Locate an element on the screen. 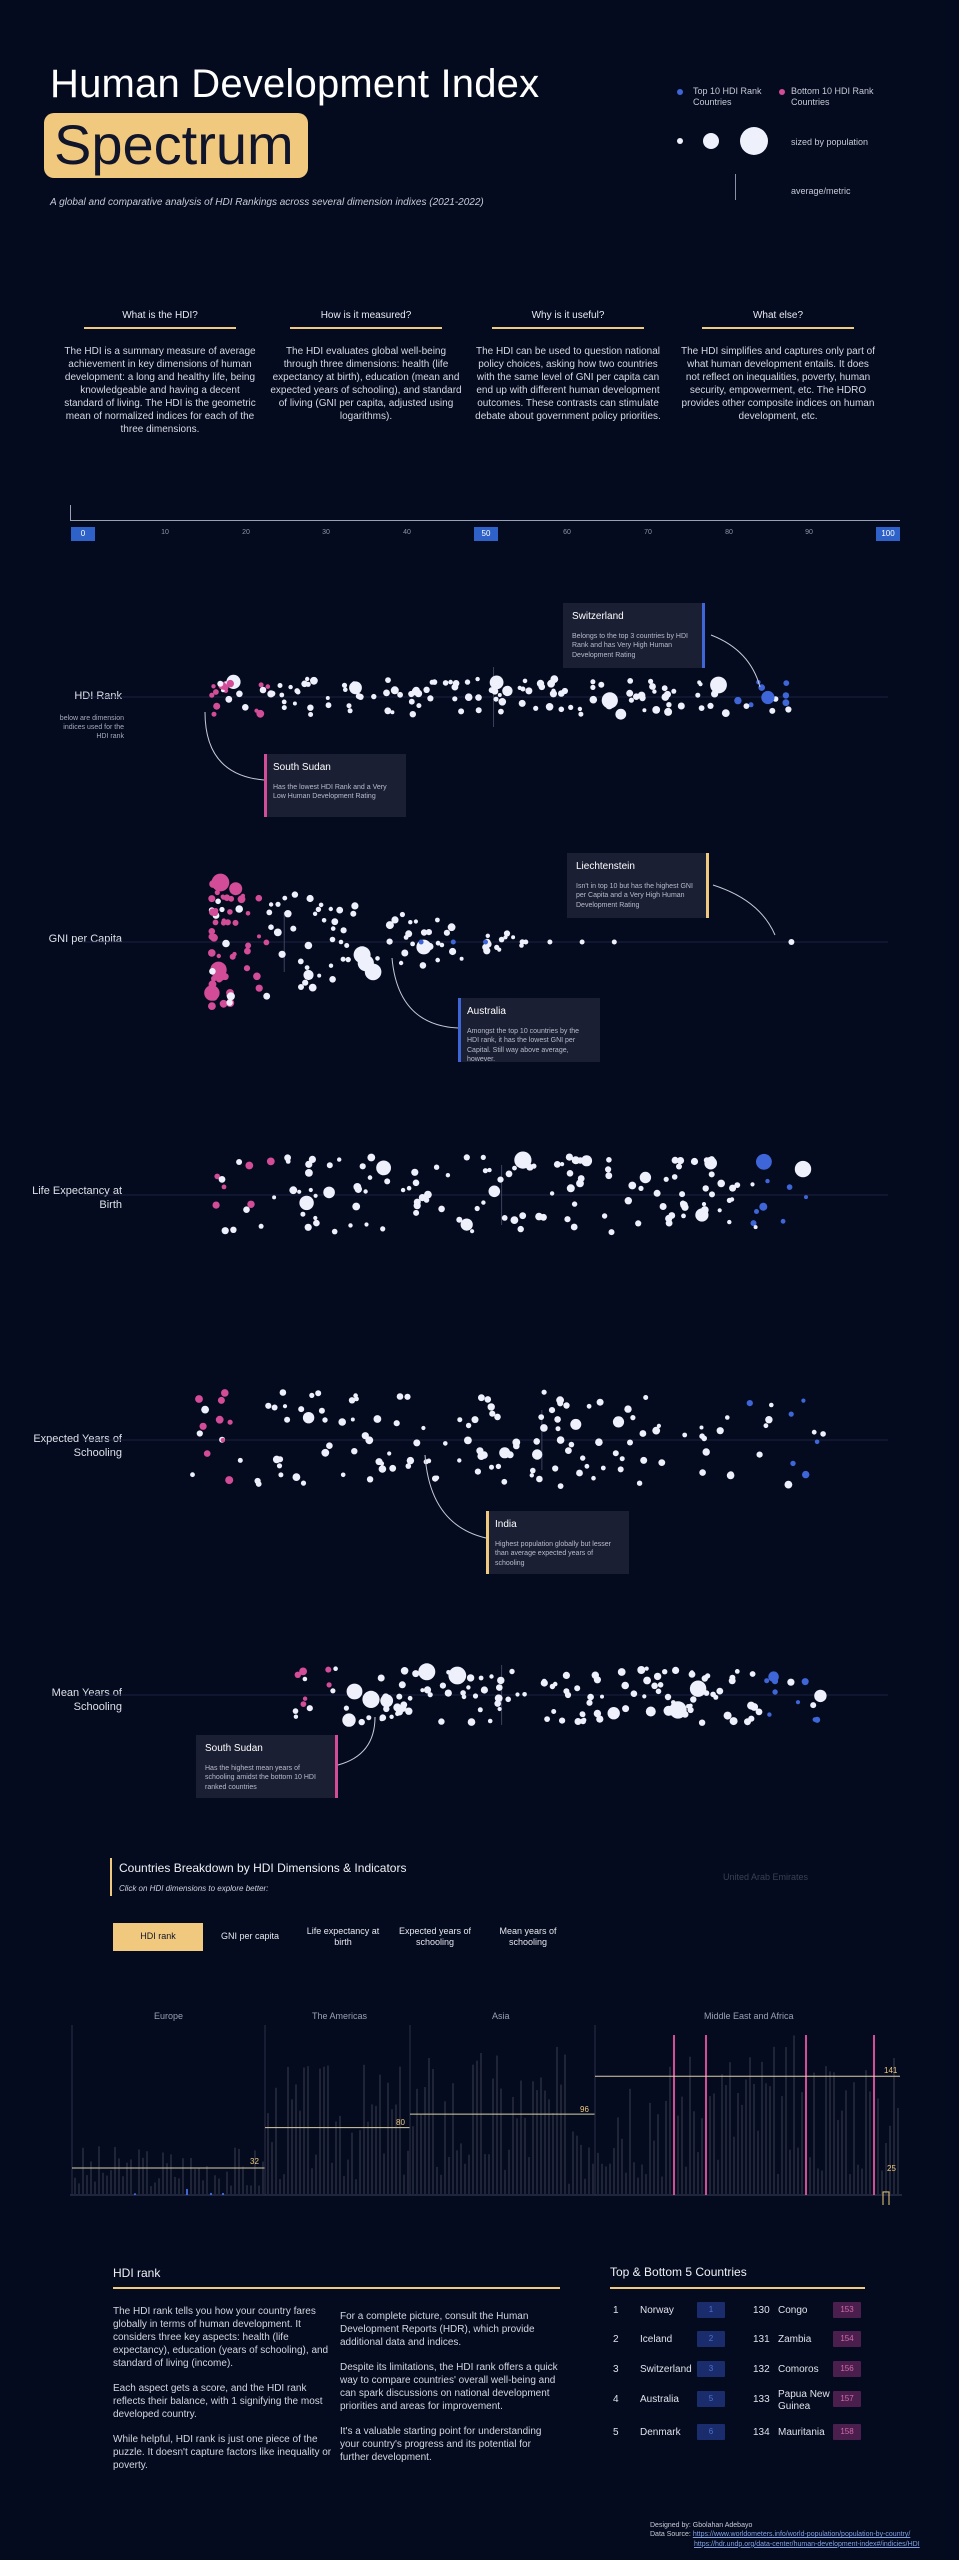 The image size is (959, 2560). tab-mean-schooling: Mean years of schooling is located at coordinates (528, 1936).